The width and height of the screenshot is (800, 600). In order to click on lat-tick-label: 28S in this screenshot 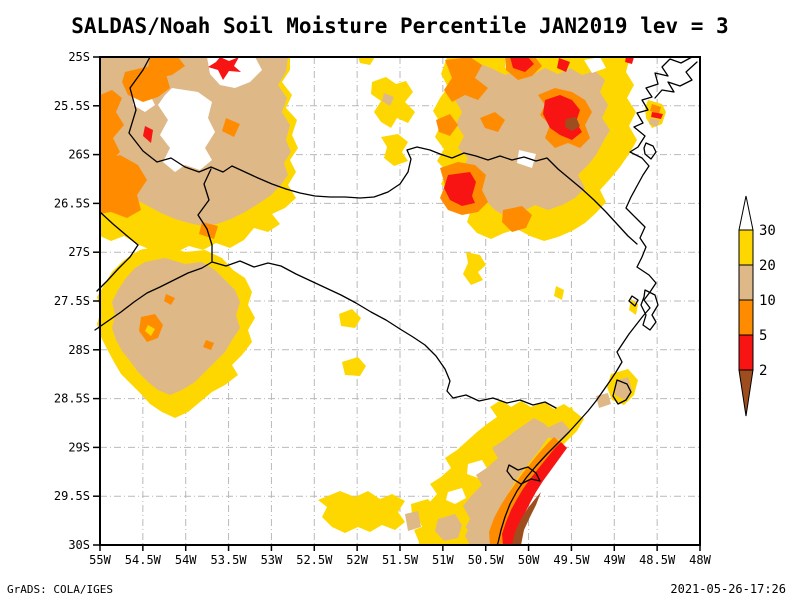, I will do `click(79, 350)`.